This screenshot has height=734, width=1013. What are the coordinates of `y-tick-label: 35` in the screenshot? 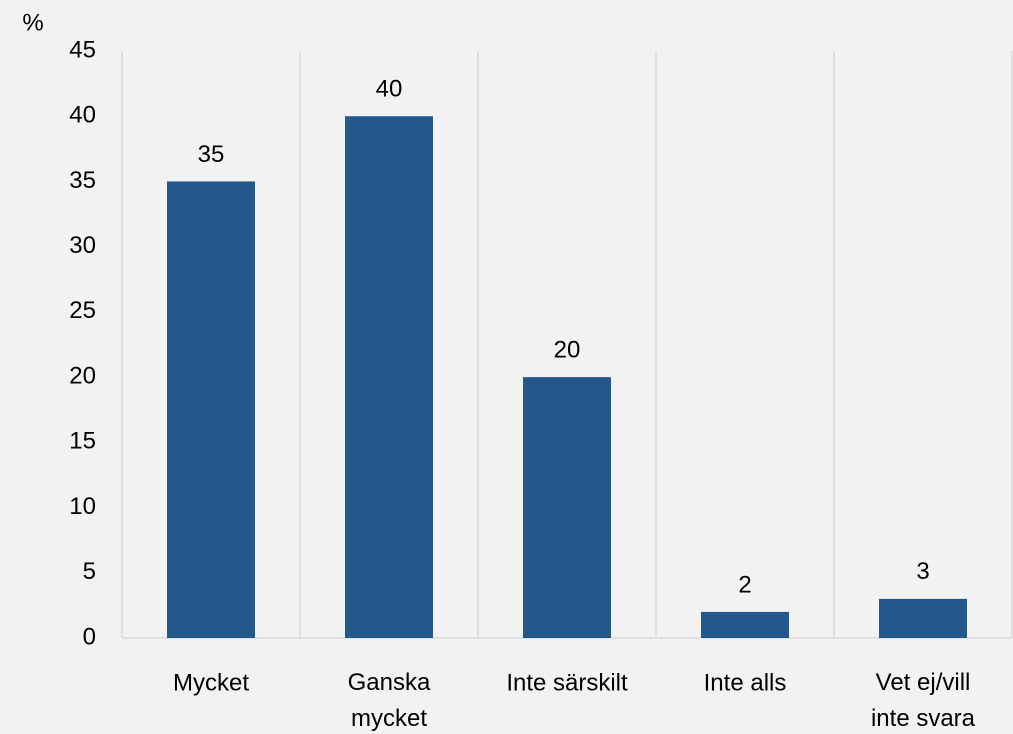 It's located at (82, 180).